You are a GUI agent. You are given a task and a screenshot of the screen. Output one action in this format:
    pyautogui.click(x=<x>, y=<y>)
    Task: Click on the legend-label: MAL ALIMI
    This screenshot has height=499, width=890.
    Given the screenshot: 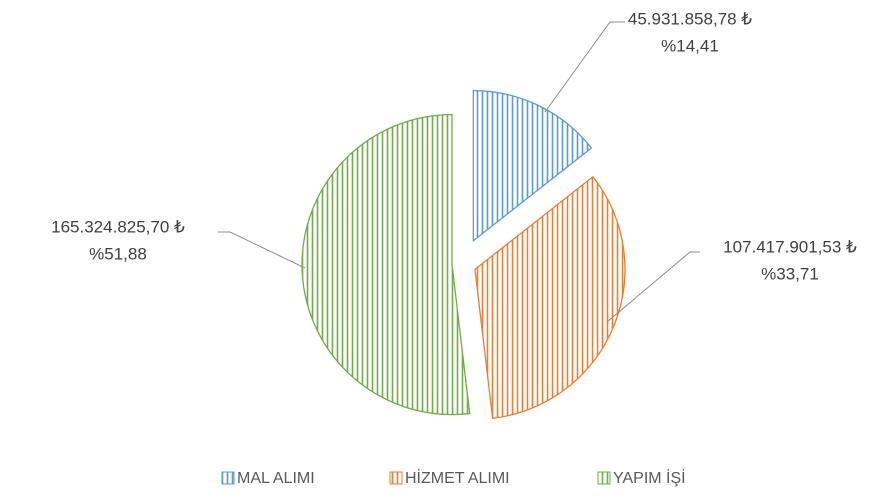 What is the action you would take?
    pyautogui.click(x=276, y=478)
    